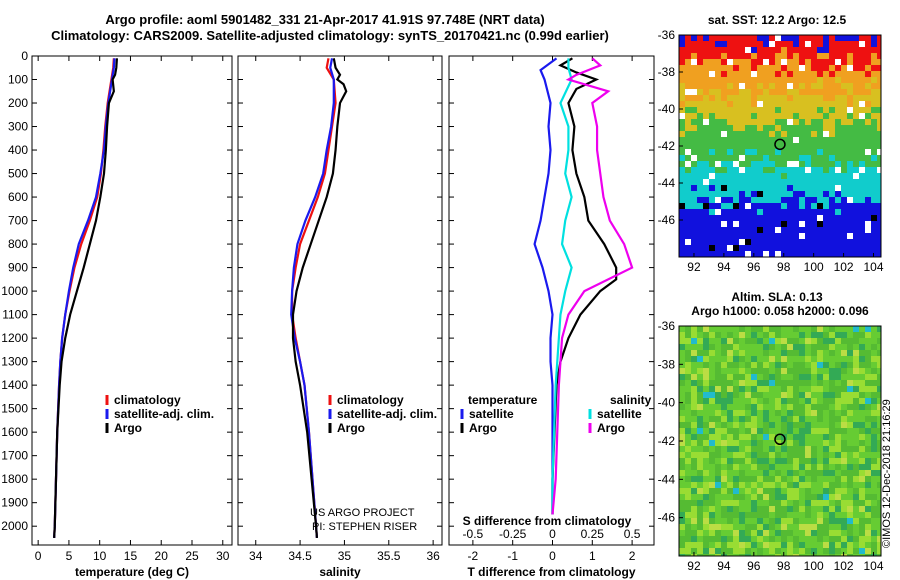 Image resolution: width=900 pixels, height=580 pixels. What do you see at coordinates (14, 456) in the screenshot?
I see `y-tick-label: 1700` at bounding box center [14, 456].